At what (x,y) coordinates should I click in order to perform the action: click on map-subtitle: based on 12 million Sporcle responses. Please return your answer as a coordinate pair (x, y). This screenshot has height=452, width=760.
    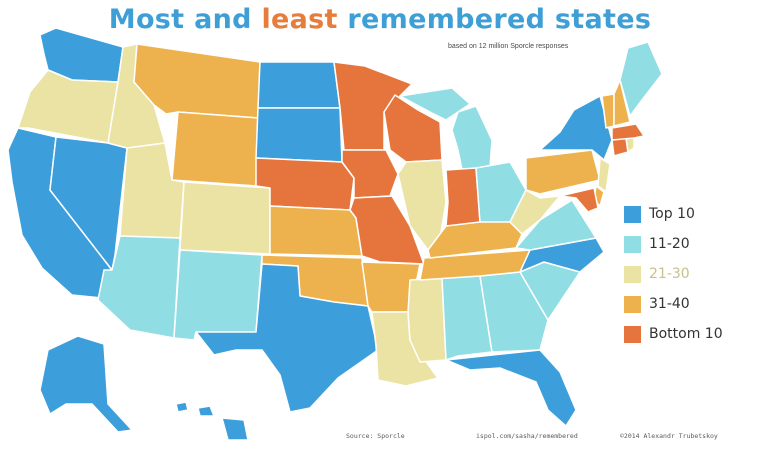
    Looking at the image, I should click on (508, 46).